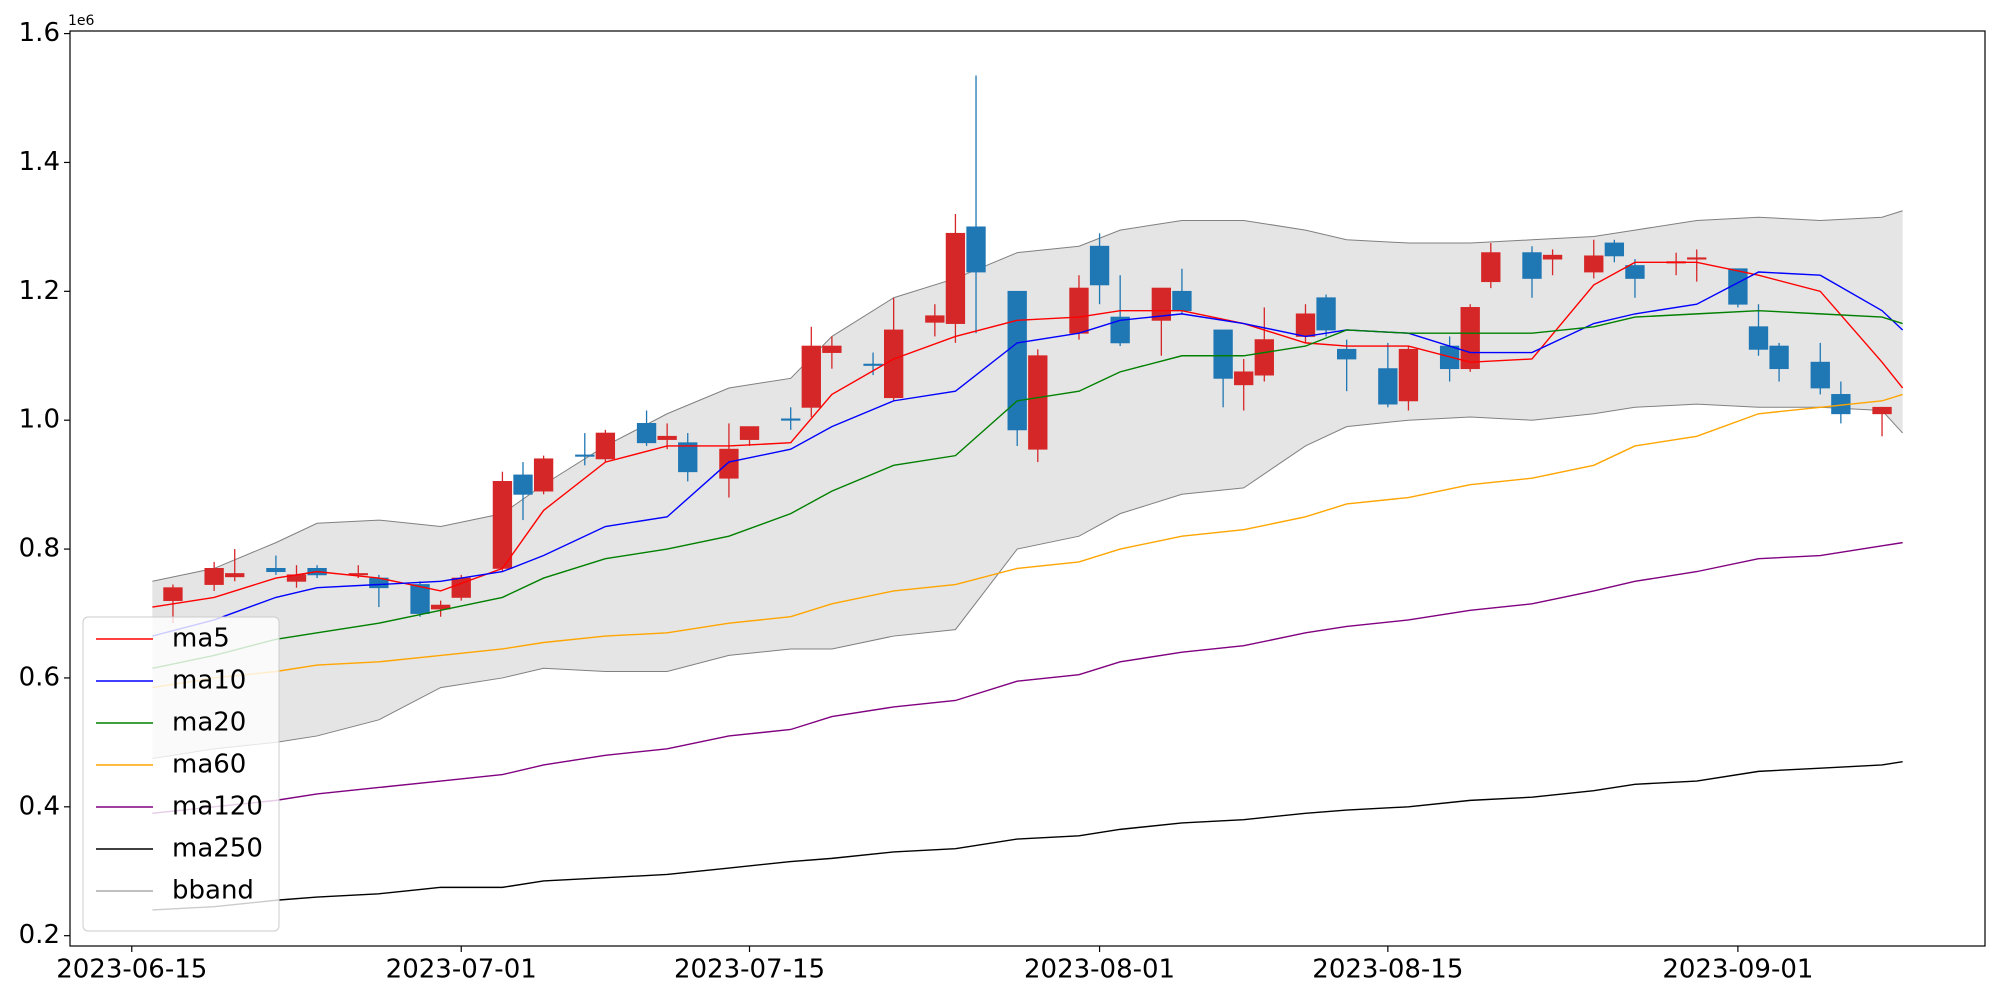  I want to click on legend: ma5 ma10 ma20 ma60 ma120 ma250 bband, so click(181, 774).